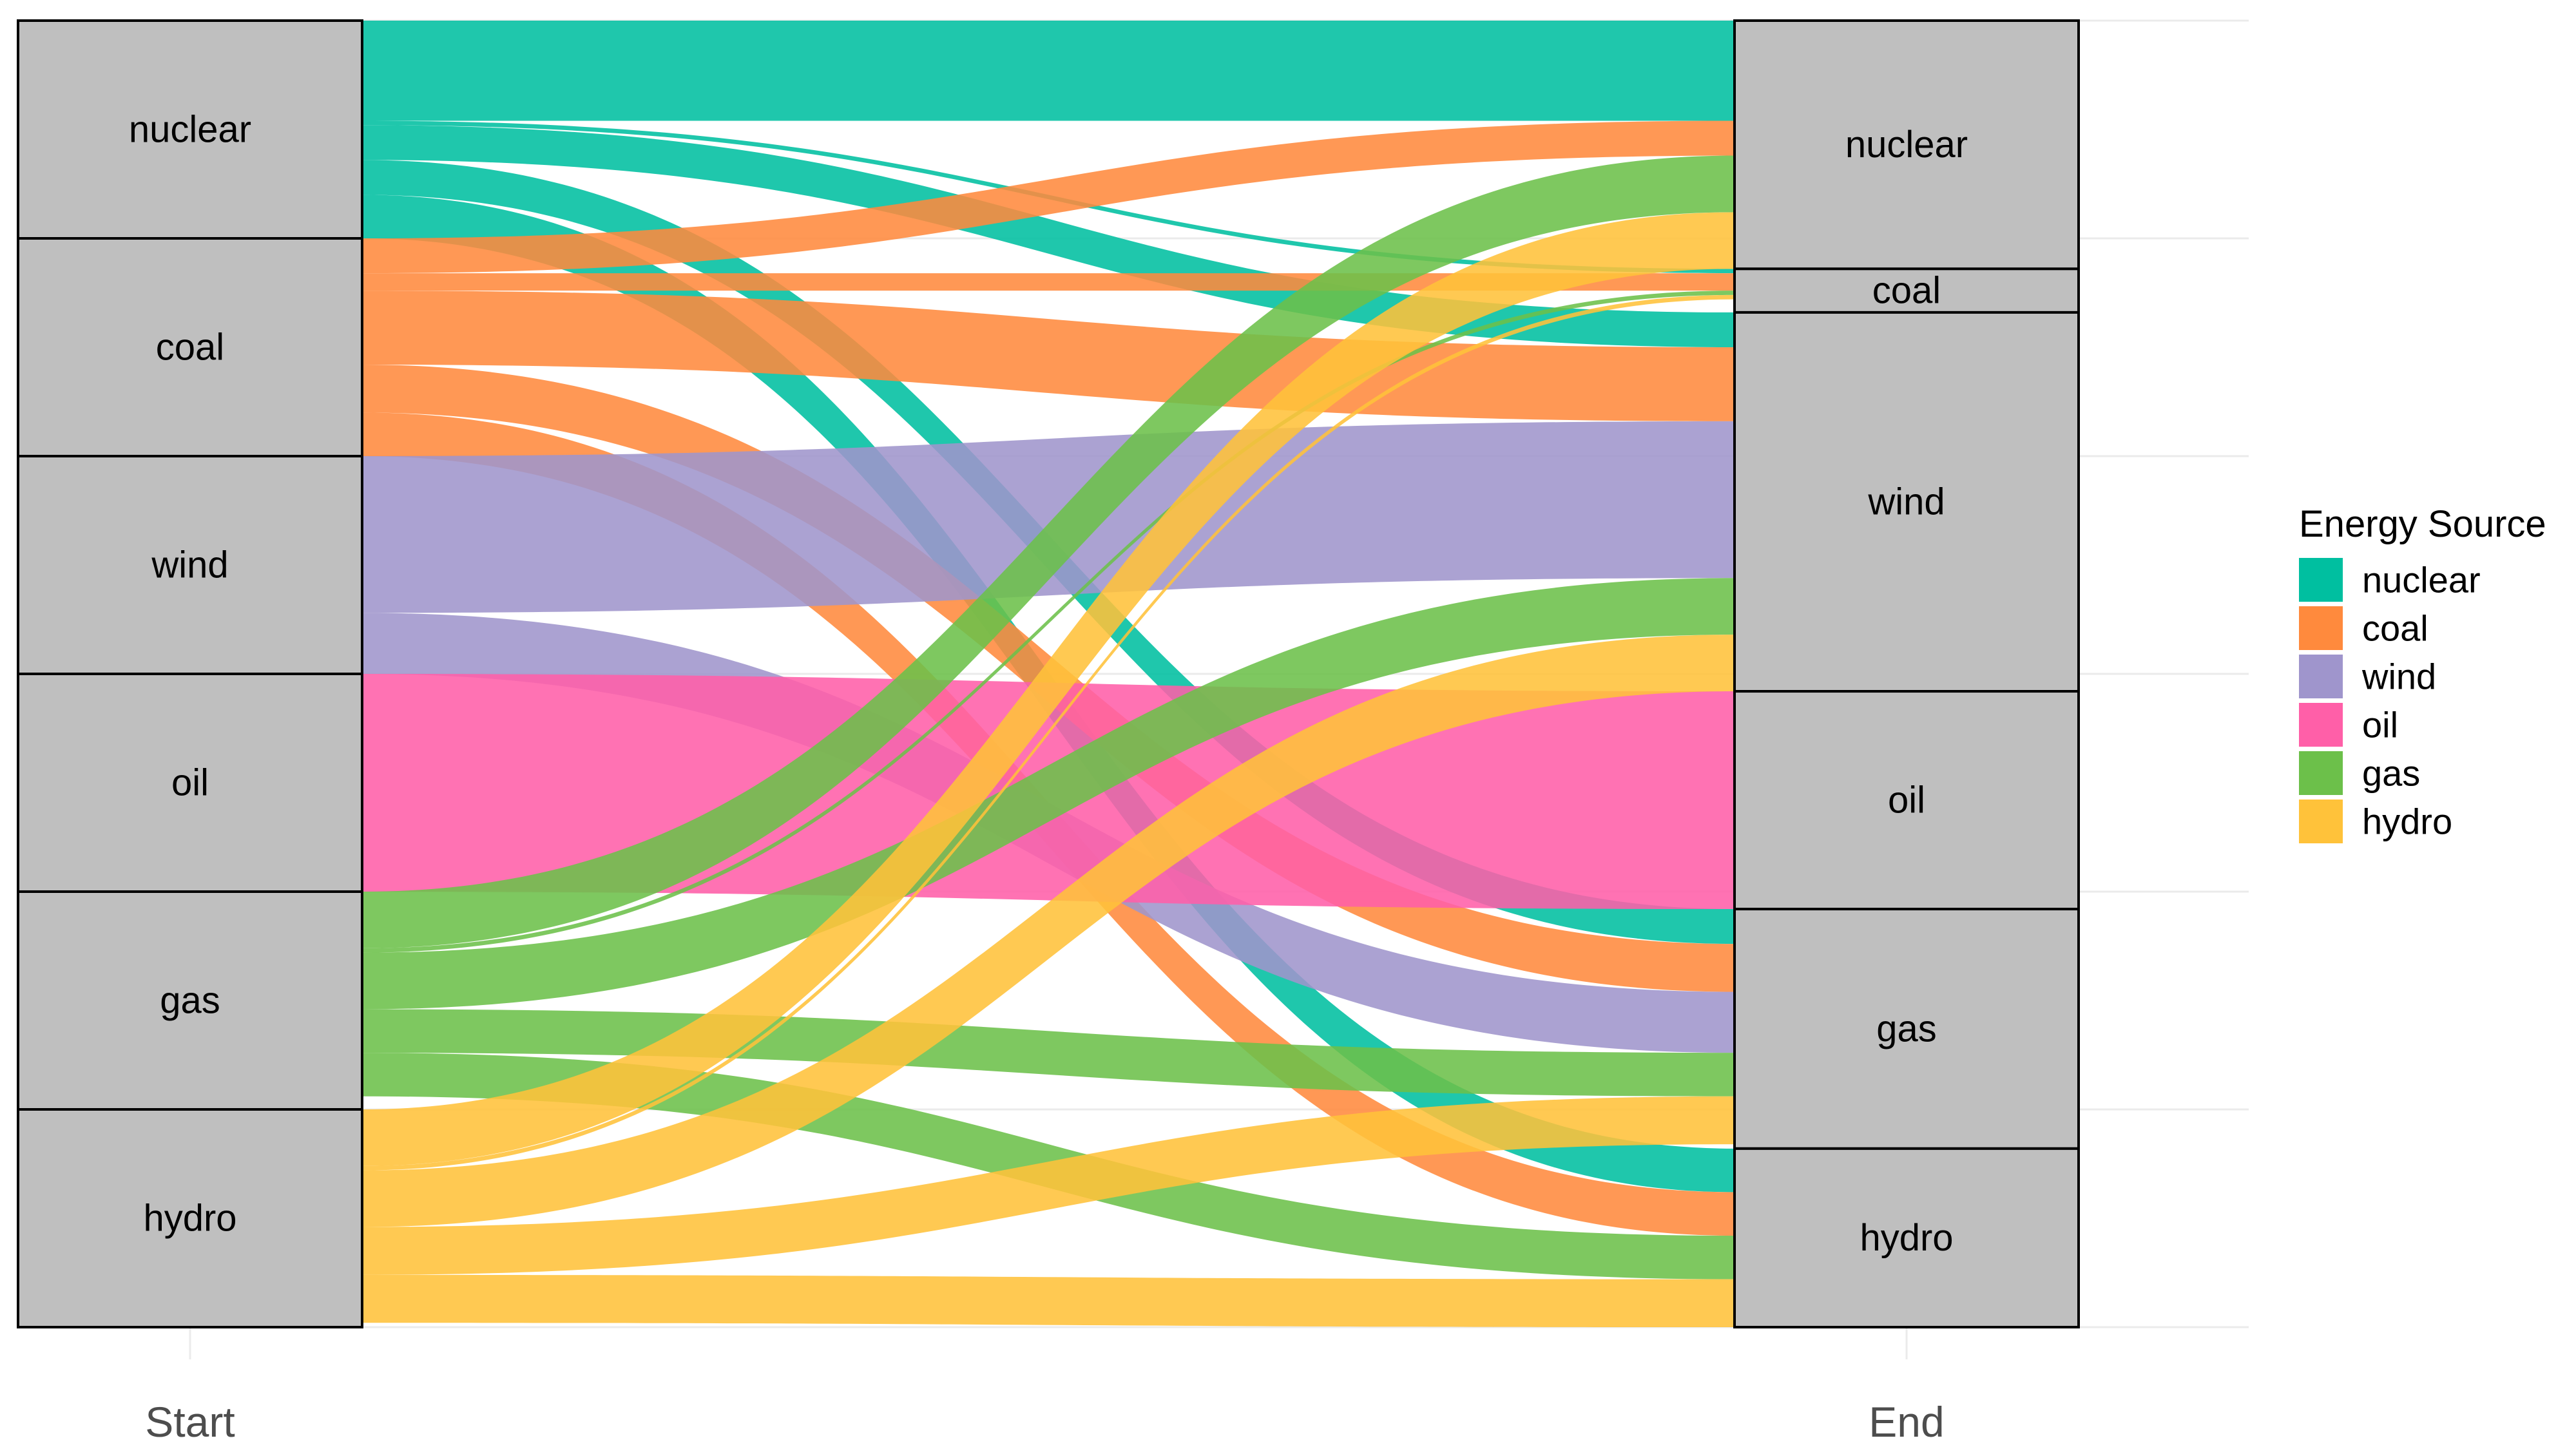 The width and height of the screenshot is (2567, 1456). What do you see at coordinates (190, 1422) in the screenshot?
I see `x-tick-label-start: Start` at bounding box center [190, 1422].